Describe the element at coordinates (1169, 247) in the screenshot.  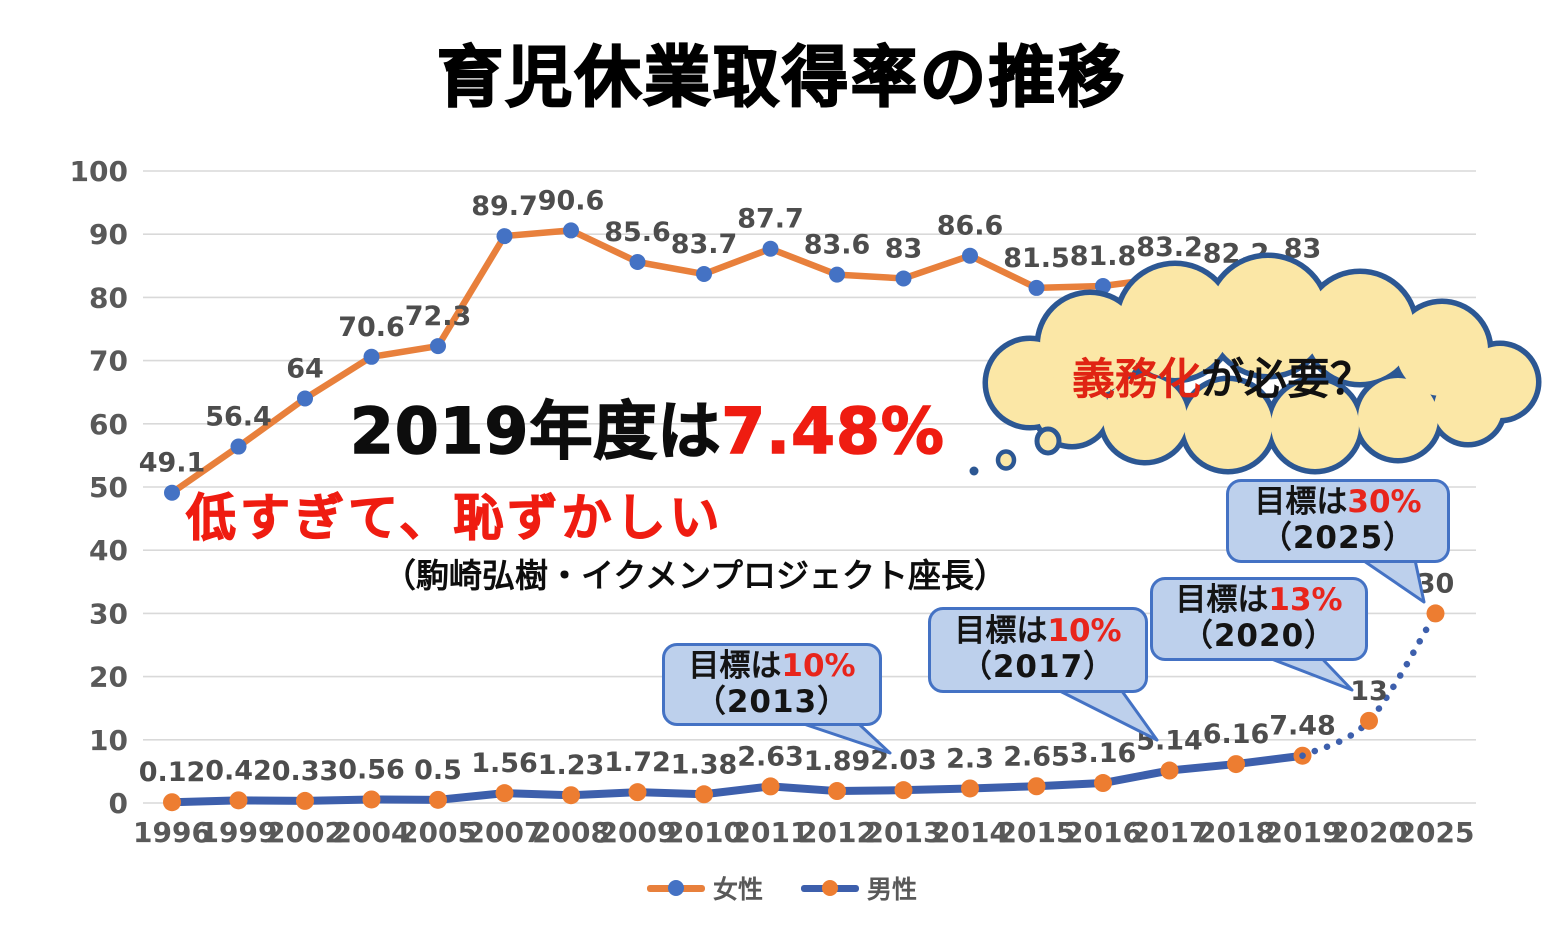
I see `svg-text: 83.2` at that location.